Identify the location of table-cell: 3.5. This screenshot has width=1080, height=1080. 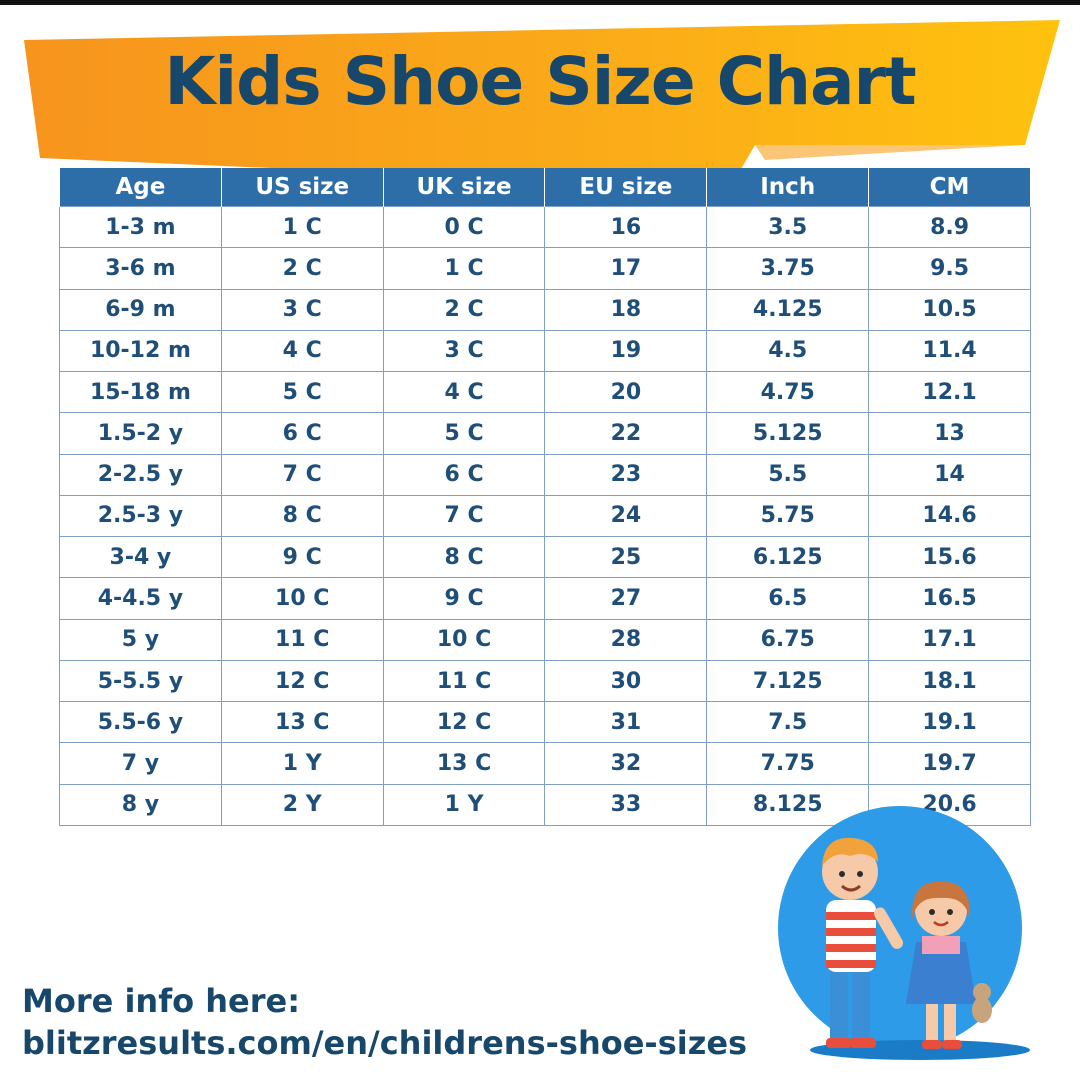
(788, 227).